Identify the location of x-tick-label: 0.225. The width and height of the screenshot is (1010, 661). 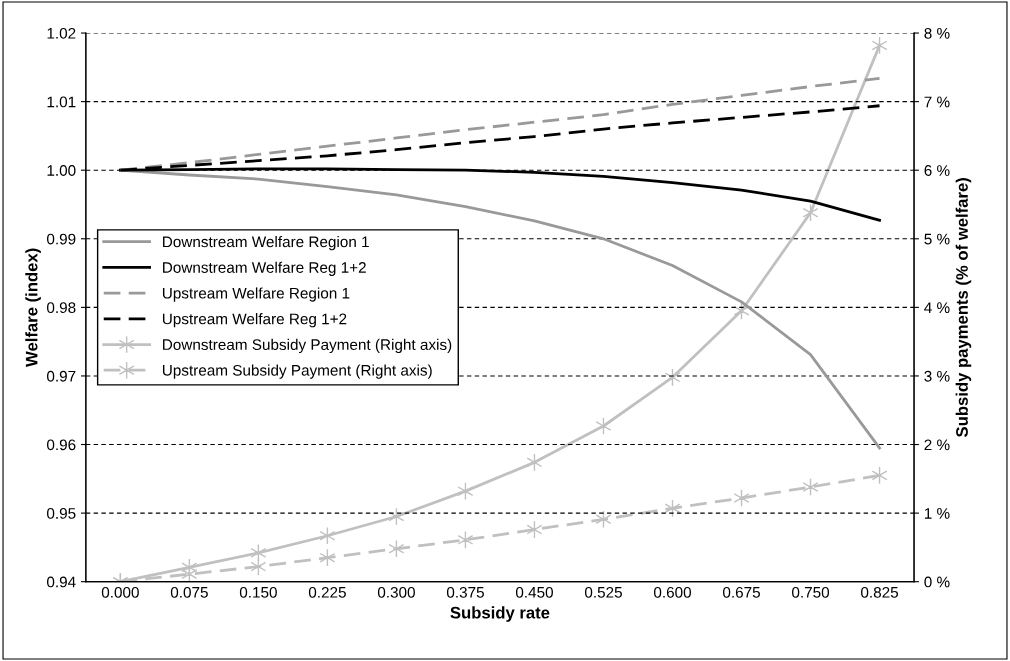
(327, 592).